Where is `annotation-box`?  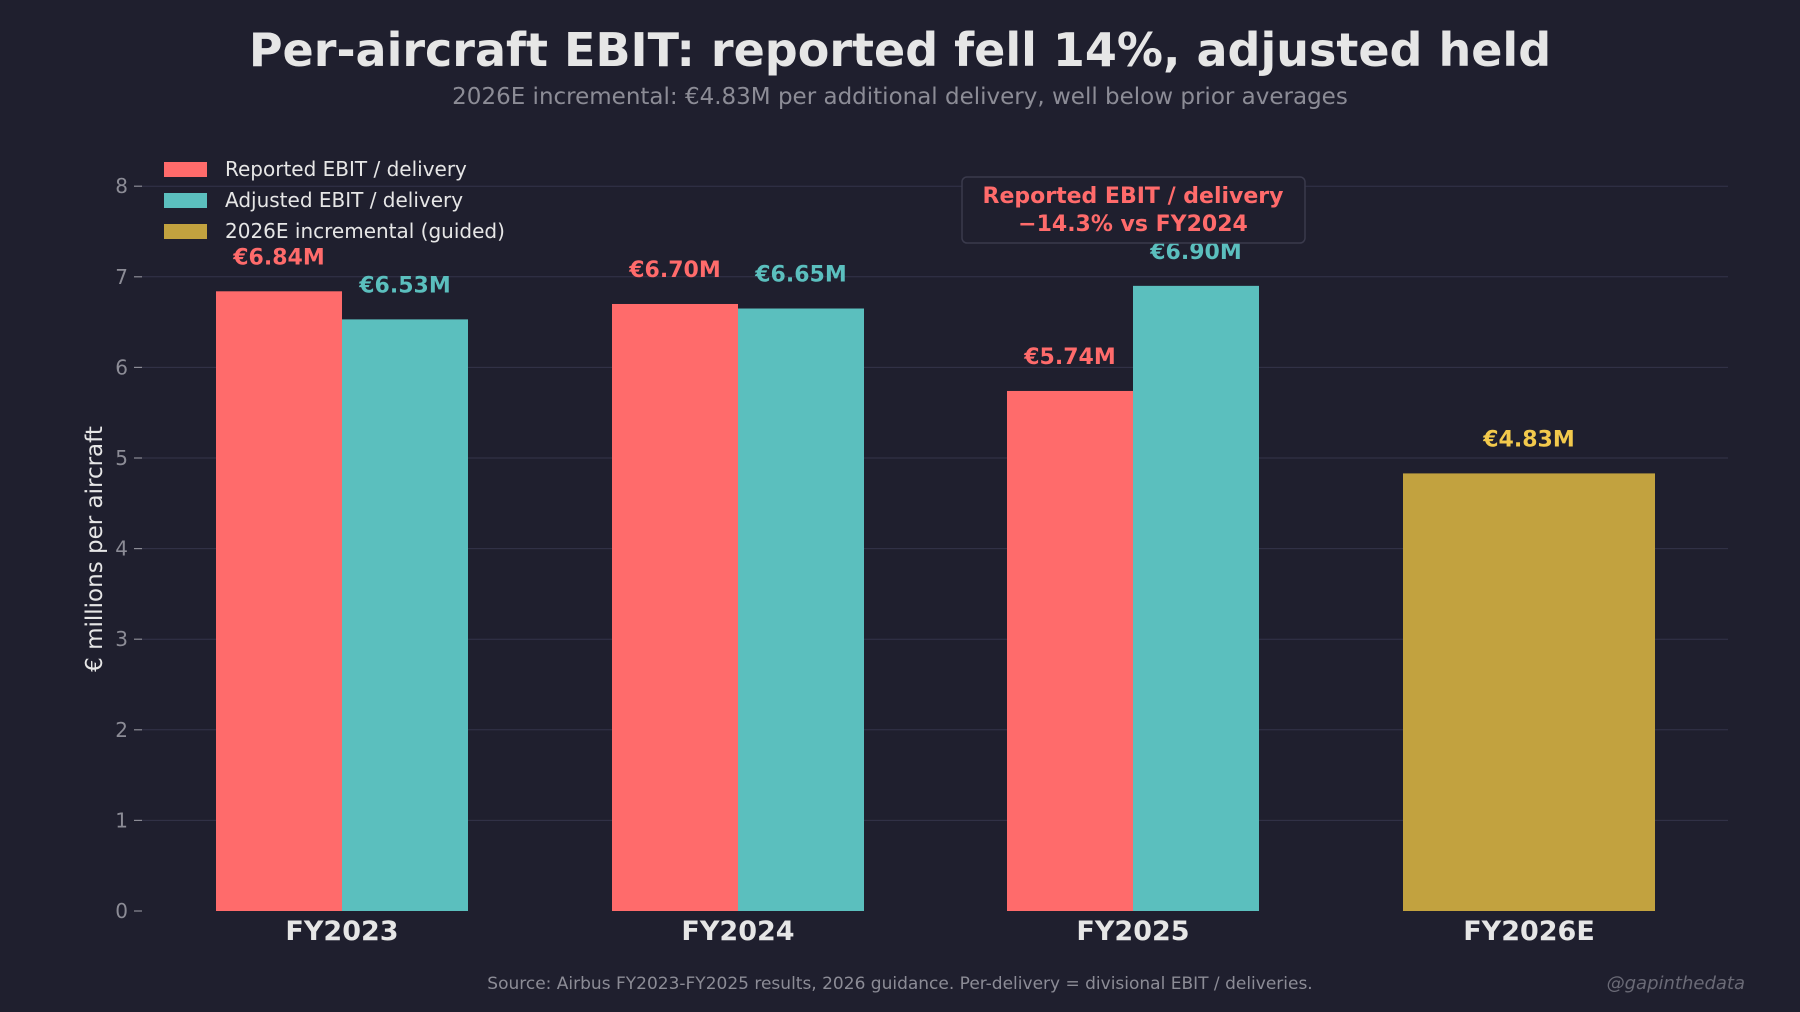 annotation-box is located at coordinates (1133, 210).